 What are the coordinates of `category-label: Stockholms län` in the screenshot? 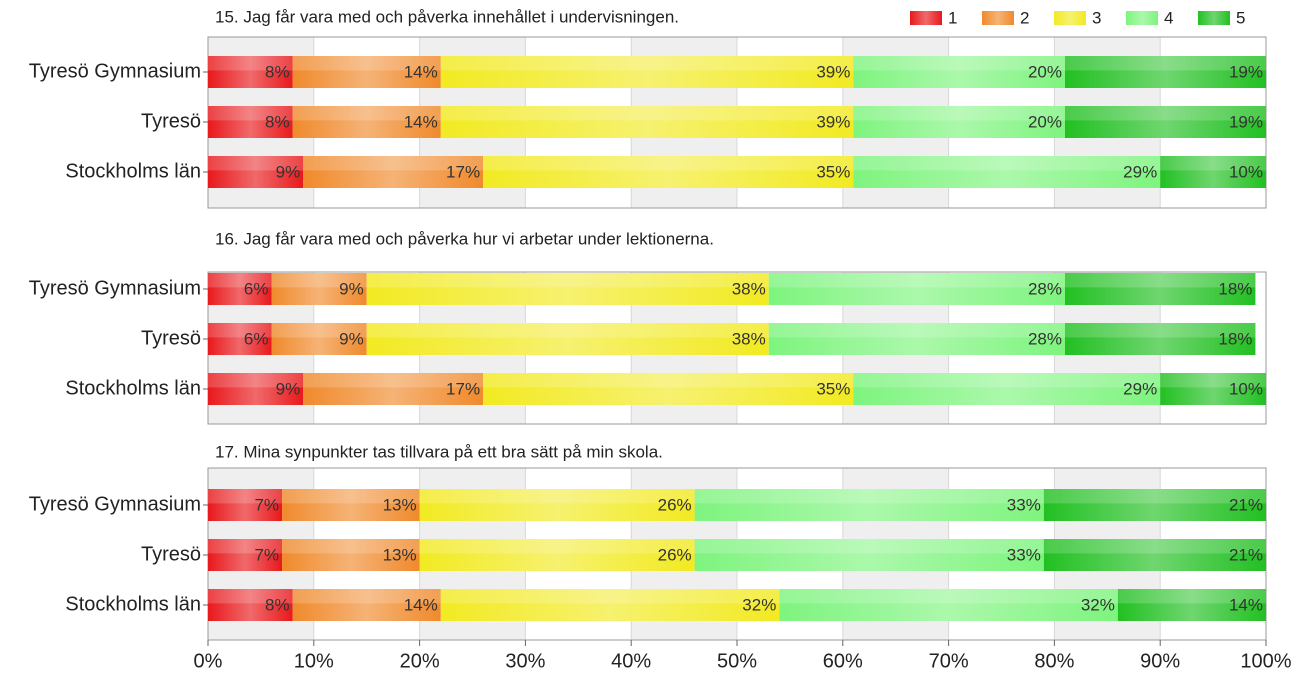 It's located at (133, 388).